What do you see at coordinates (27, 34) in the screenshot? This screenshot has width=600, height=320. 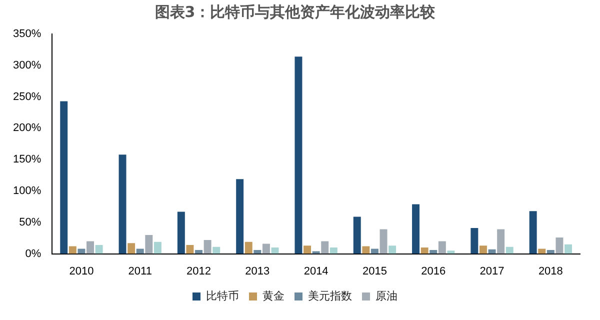 I see `y-tick-label: 350%` at bounding box center [27, 34].